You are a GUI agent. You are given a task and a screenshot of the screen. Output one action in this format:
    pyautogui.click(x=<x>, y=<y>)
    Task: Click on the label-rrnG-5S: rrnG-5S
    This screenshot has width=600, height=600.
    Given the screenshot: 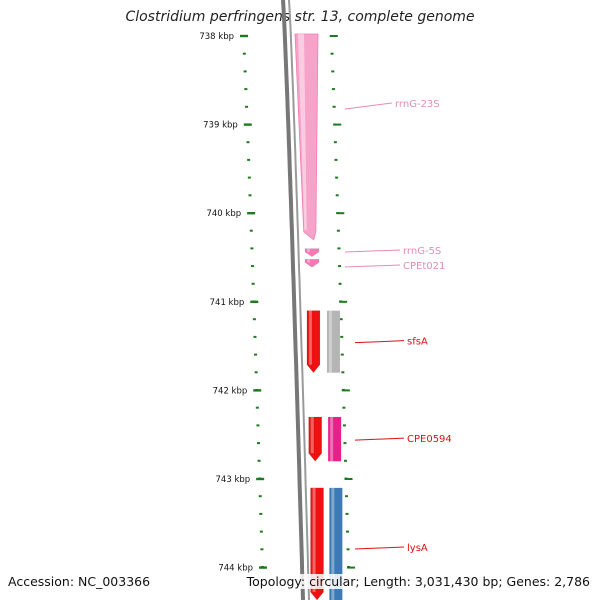 What is the action you would take?
    pyautogui.click(x=422, y=251)
    